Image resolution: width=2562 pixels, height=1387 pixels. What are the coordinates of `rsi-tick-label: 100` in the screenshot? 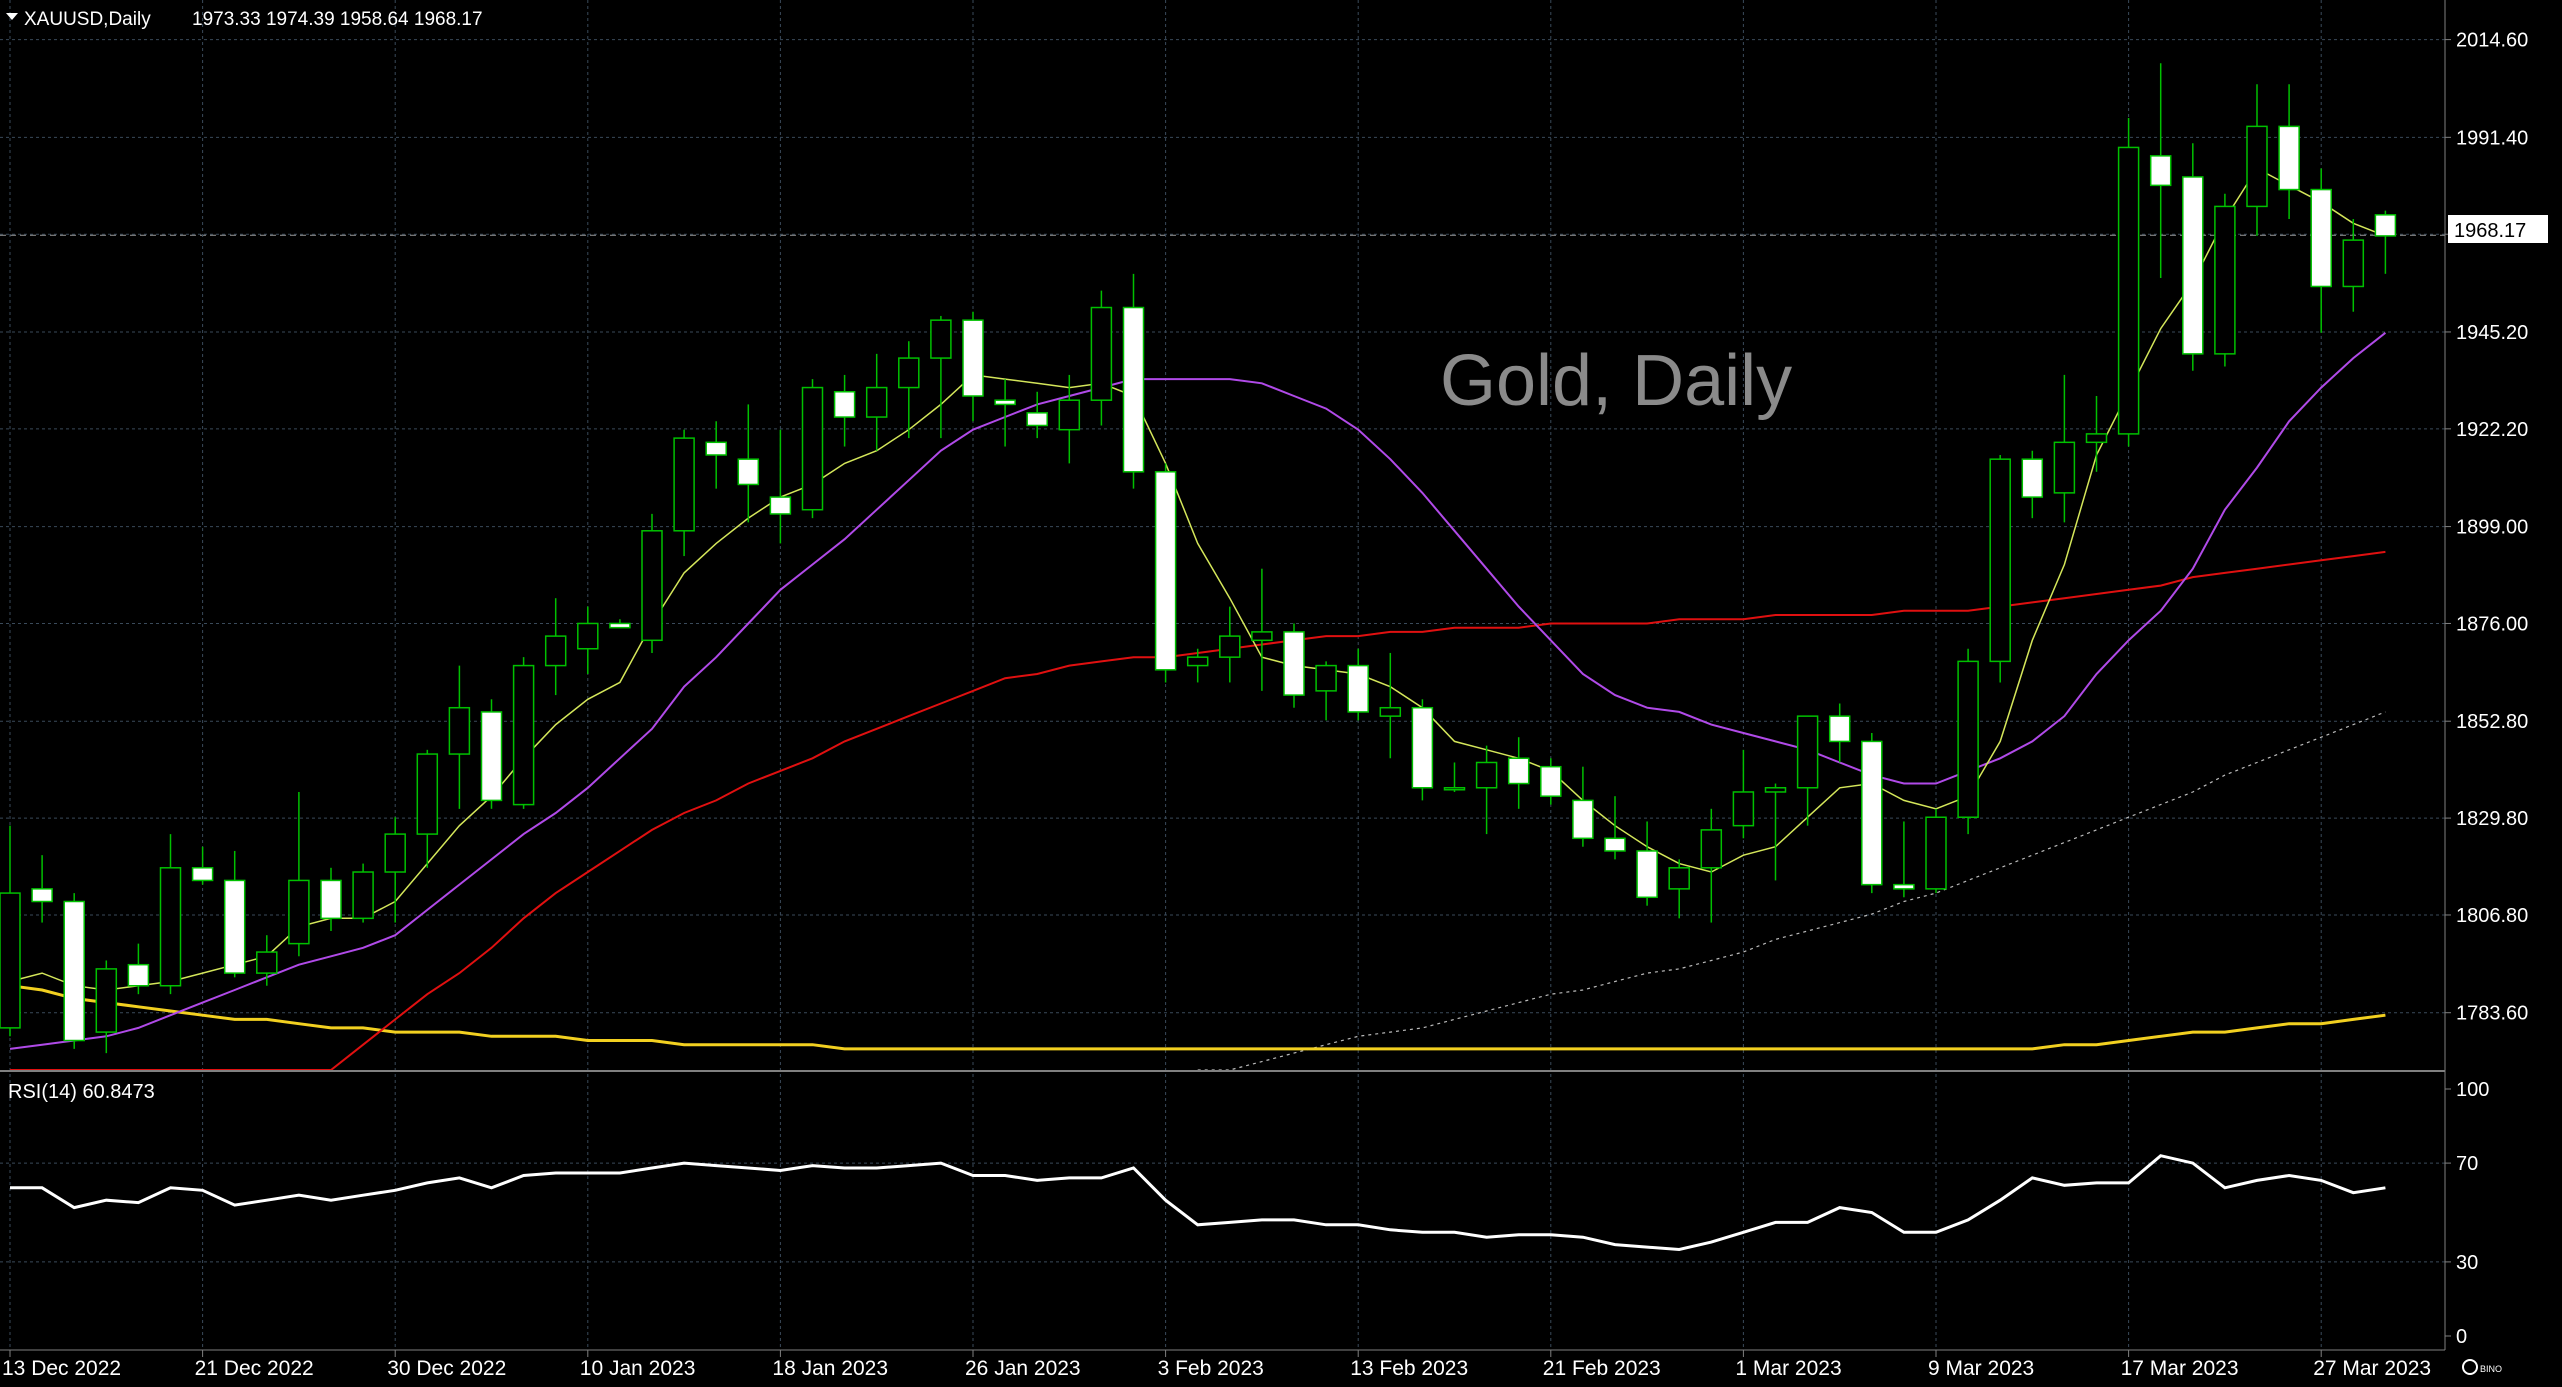 It's located at (2472, 1090).